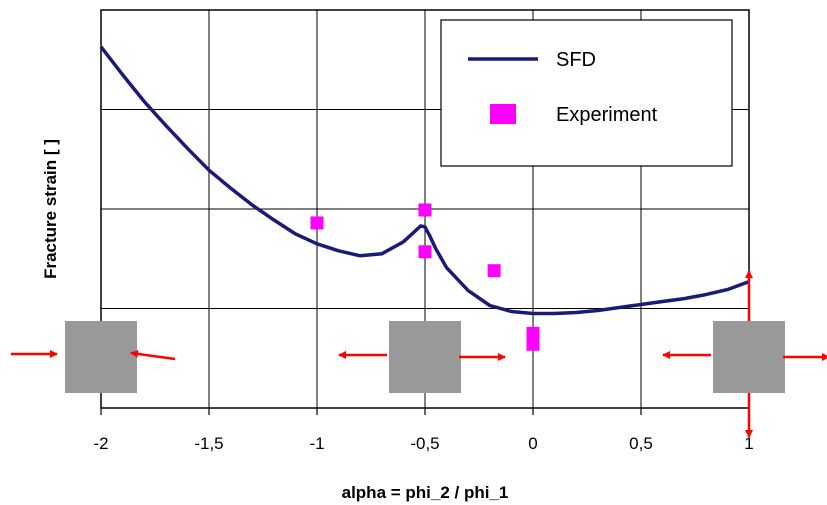 This screenshot has height=505, width=827. I want to click on x-tick-label: 1, so click(748, 443).